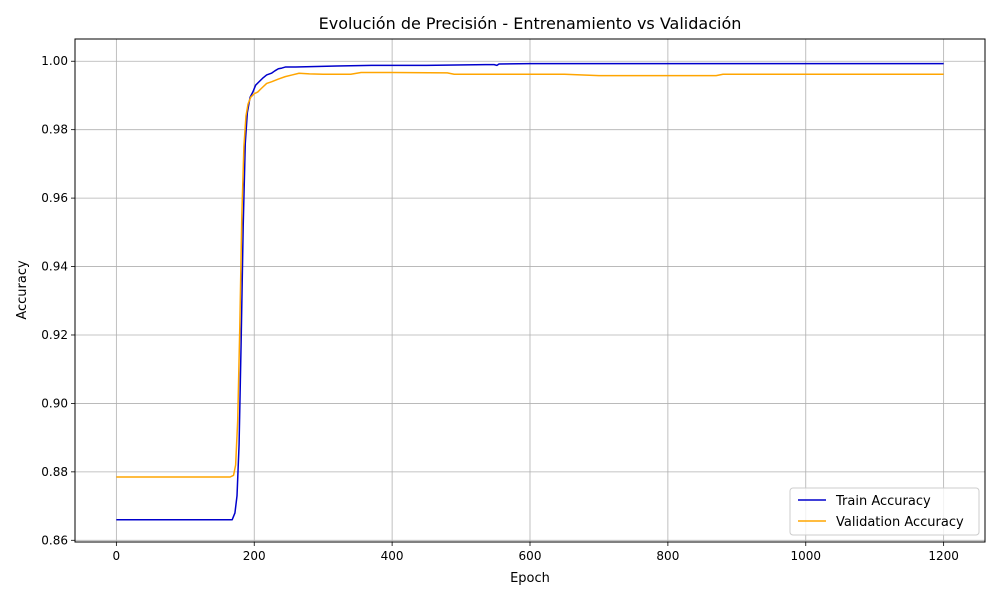  I want to click on y-axis-label: Accuracy, so click(22, 290).